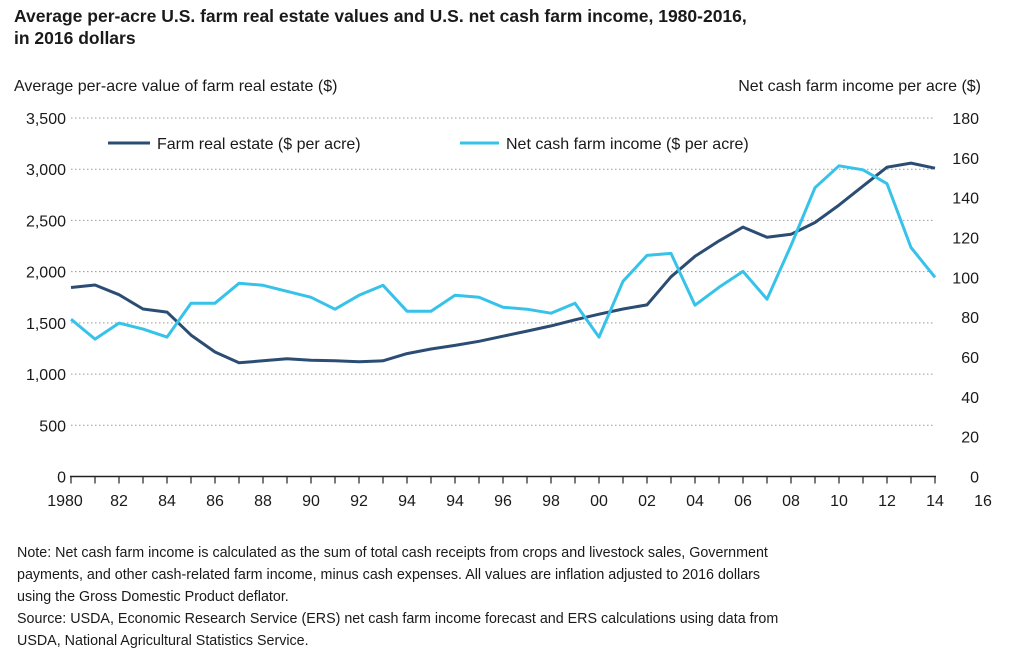 This screenshot has width=1024, height=656. What do you see at coordinates (46, 221) in the screenshot?
I see `left-tick-label: 2,500` at bounding box center [46, 221].